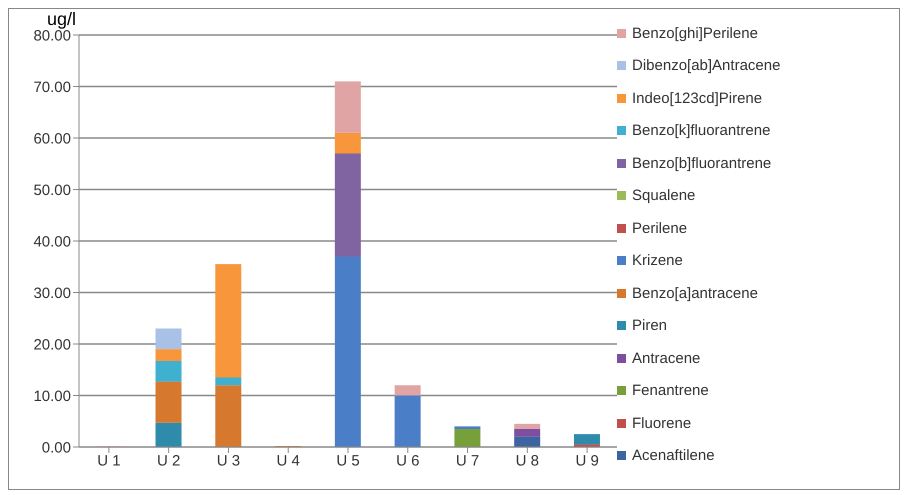 Image resolution: width=906 pixels, height=495 pixels. What do you see at coordinates (52, 293) in the screenshot?
I see `y-tick-label: 30.00` at bounding box center [52, 293].